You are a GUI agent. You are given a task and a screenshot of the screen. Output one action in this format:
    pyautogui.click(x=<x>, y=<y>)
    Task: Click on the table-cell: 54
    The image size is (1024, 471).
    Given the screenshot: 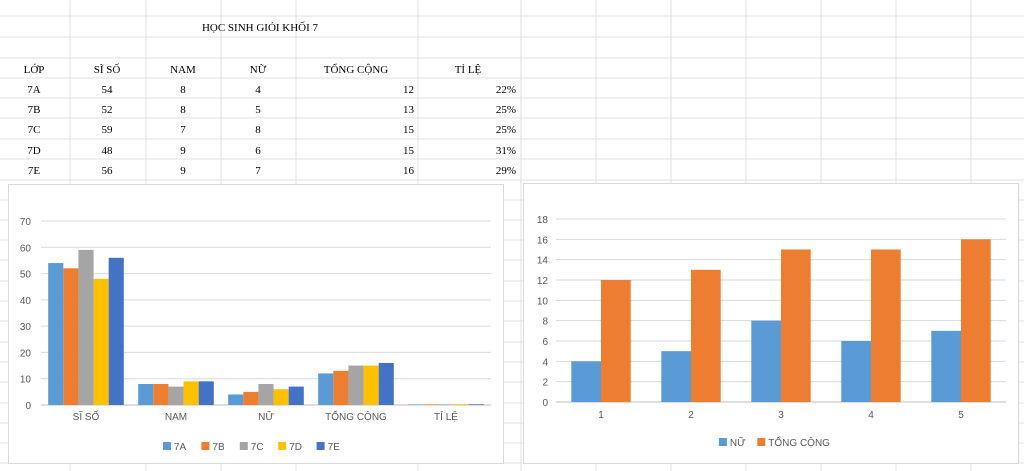 What is the action you would take?
    pyautogui.click(x=107, y=90)
    